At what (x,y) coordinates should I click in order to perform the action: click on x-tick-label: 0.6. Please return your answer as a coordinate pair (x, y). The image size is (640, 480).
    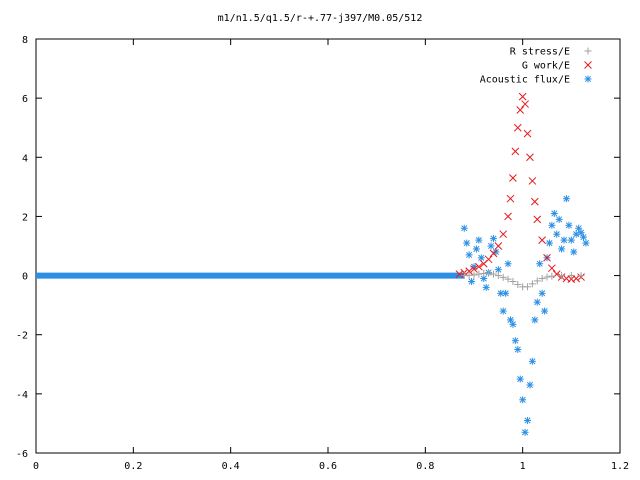
    Looking at the image, I should click on (328, 466).